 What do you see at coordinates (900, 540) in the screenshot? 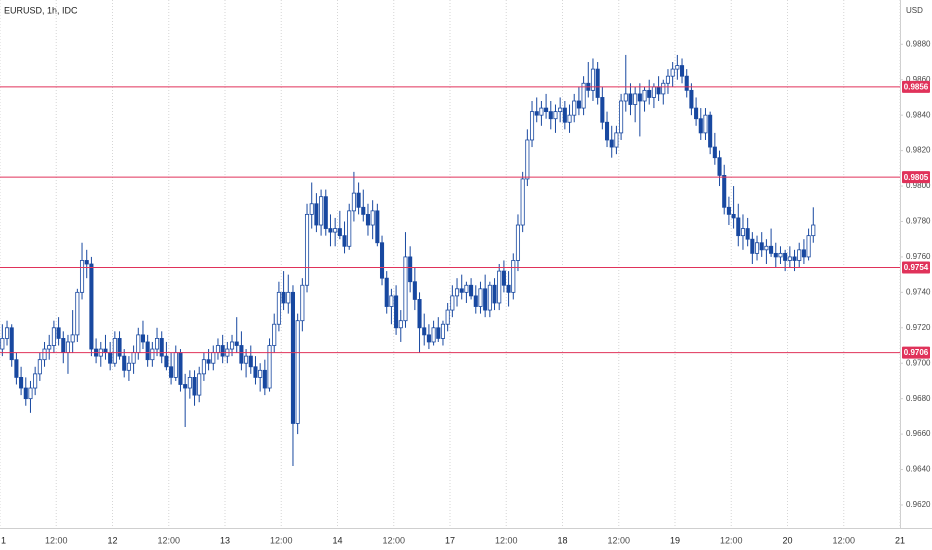
I see `x-tick-label: 21` at bounding box center [900, 540].